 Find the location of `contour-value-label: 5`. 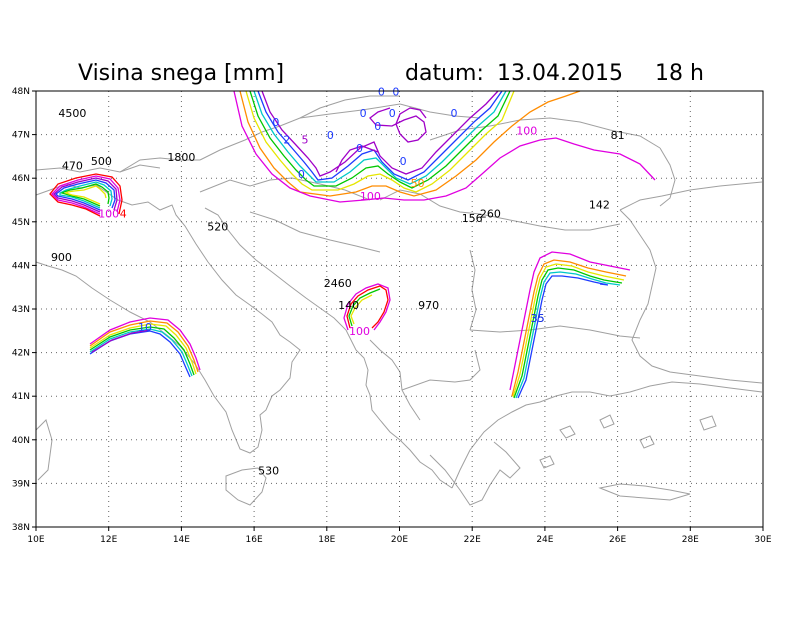

contour-value-label: 5 is located at coordinates (304, 139).